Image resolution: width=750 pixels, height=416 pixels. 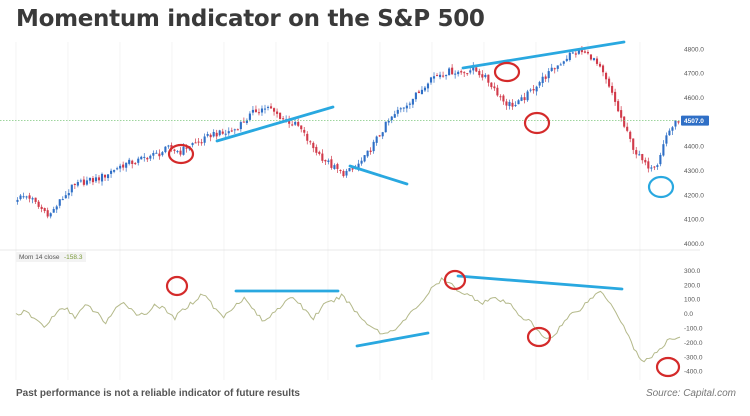 What do you see at coordinates (694, 121) in the screenshot?
I see `current-price-tag-label: 4507.0` at bounding box center [694, 121].